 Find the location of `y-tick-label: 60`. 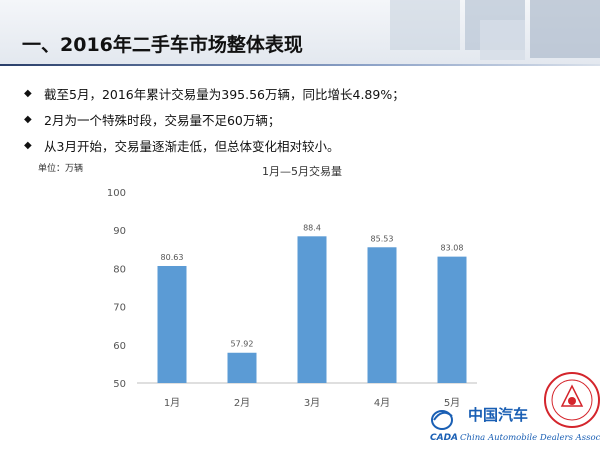

y-tick-label: 60 is located at coordinates (119, 346).